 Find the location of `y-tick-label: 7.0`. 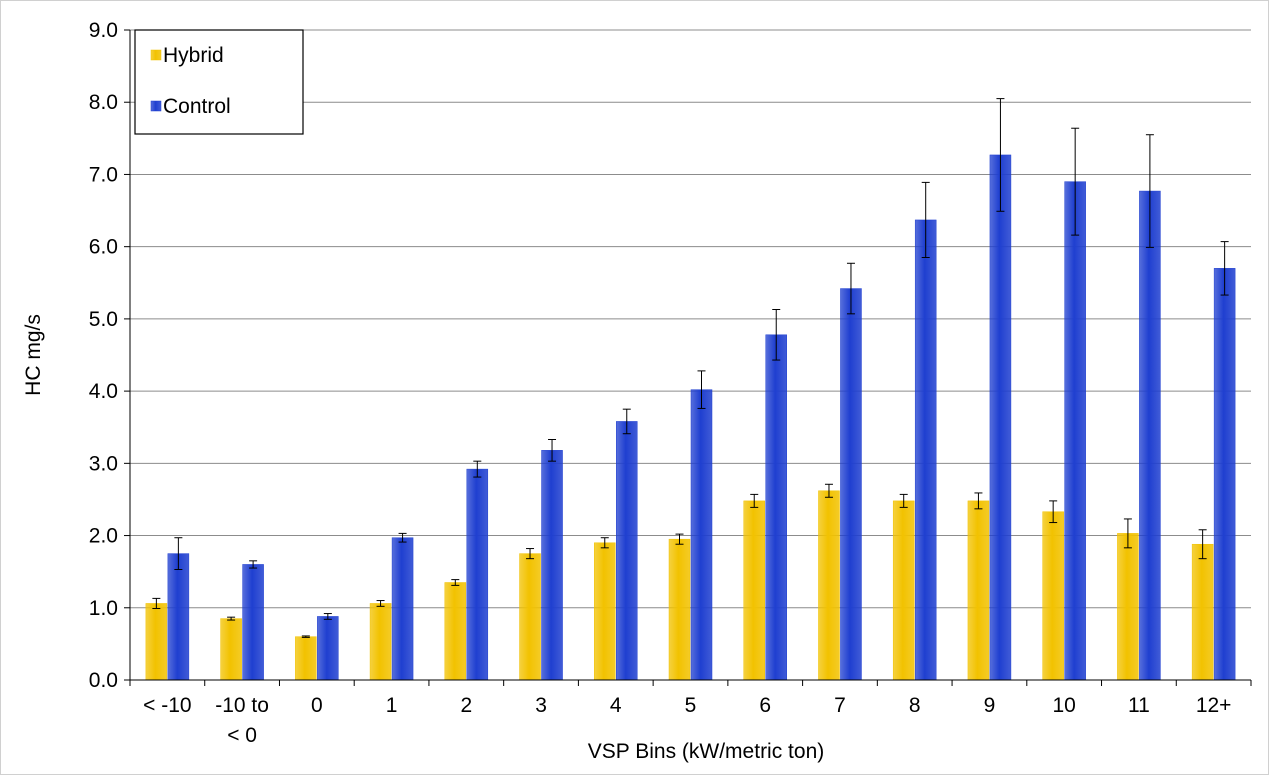

y-tick-label: 7.0 is located at coordinates (103, 174).